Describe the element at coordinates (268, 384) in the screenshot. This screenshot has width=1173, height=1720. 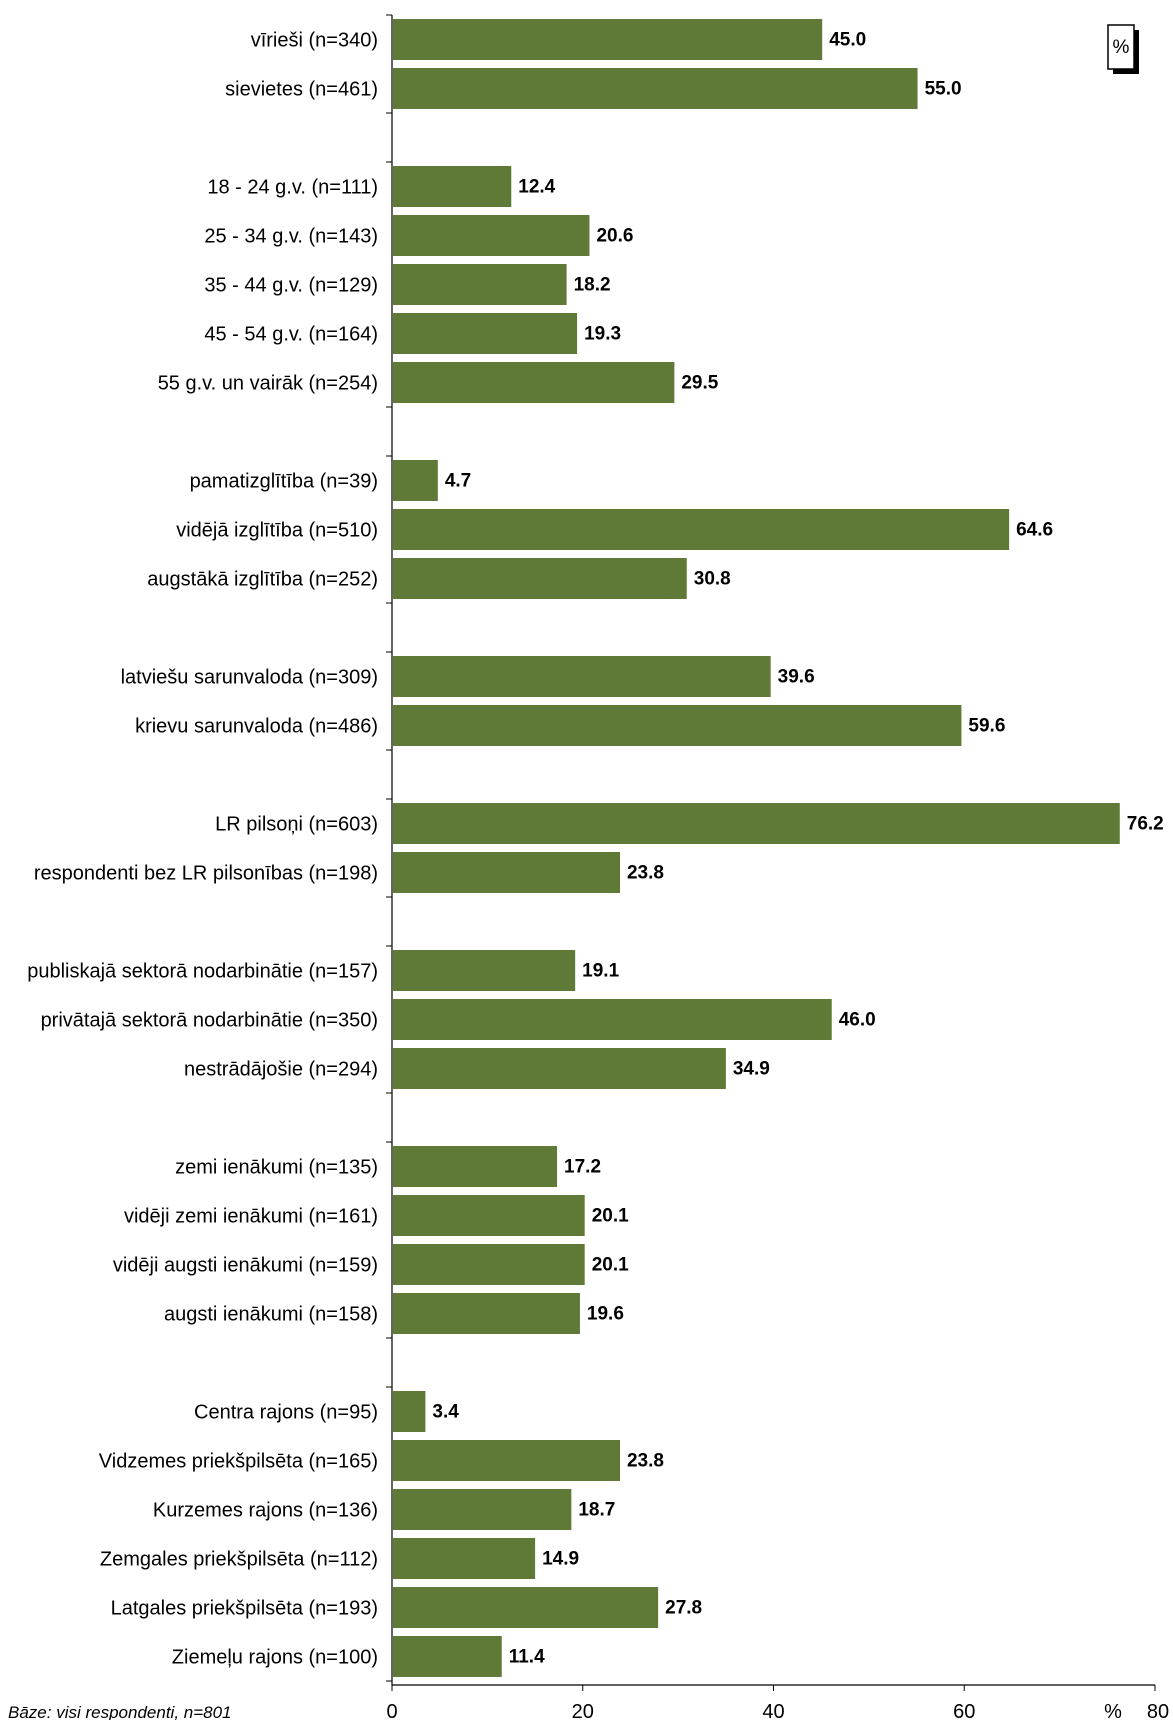
I see `category-label: 55 g.v. un vairāk (n=254)` at that location.